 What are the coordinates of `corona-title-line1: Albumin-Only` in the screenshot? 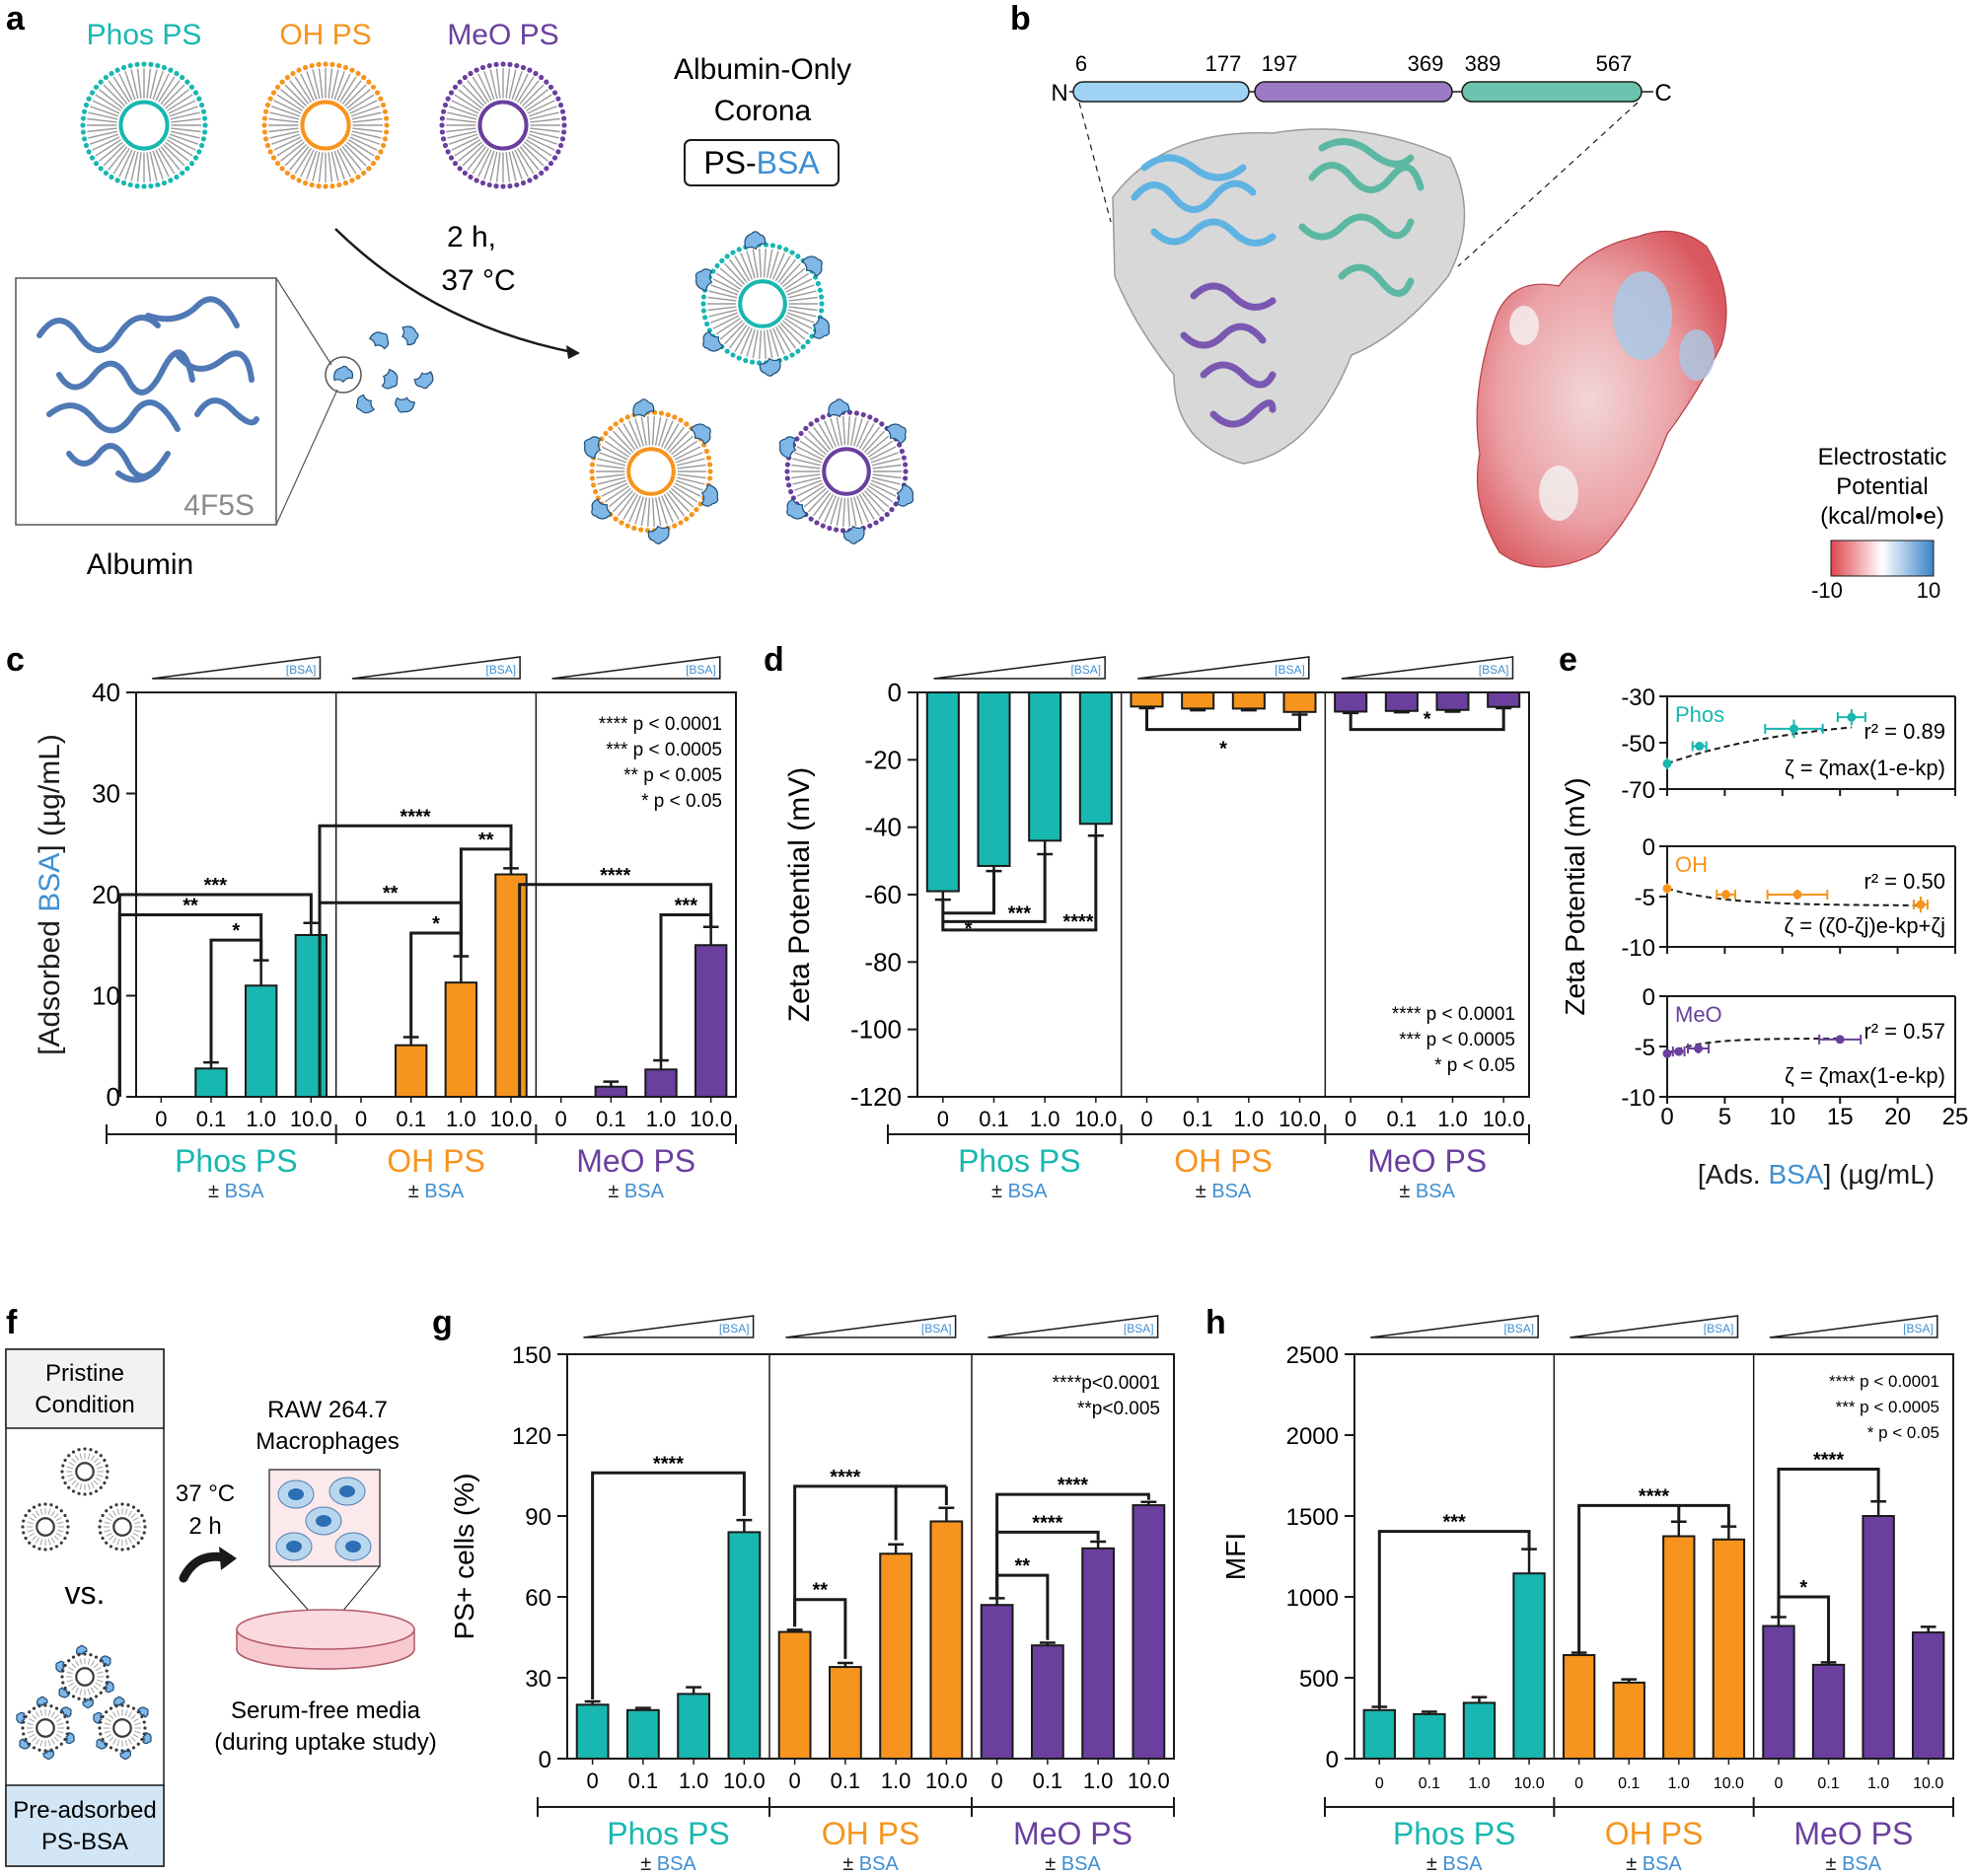 It's located at (763, 69).